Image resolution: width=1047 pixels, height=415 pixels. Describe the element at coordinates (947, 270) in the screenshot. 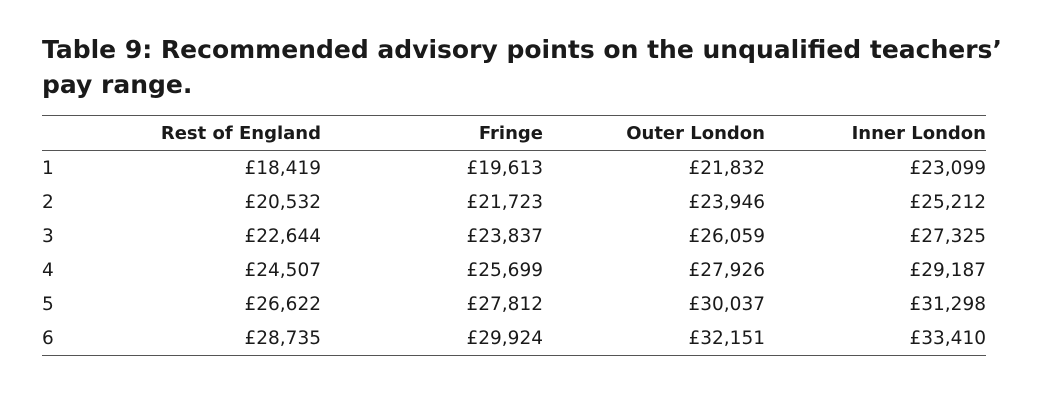

I see `cell-inner-london: £29,187` at that location.